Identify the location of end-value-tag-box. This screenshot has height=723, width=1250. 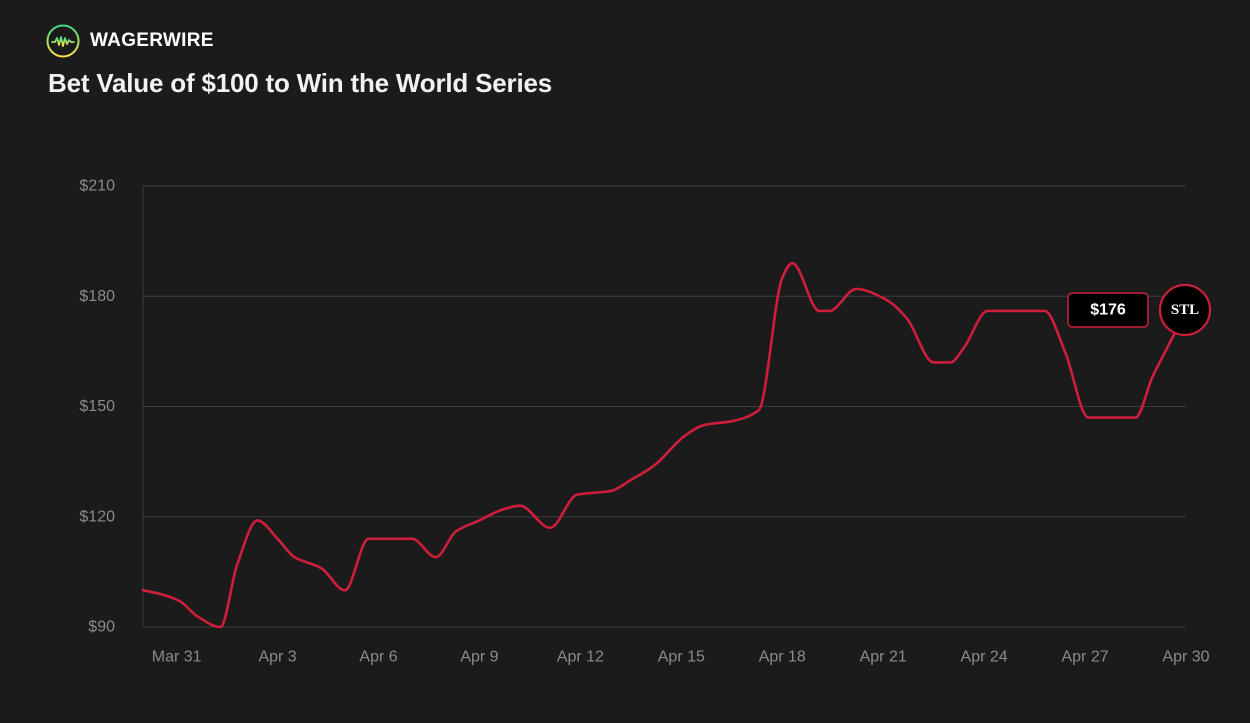
(1108, 310).